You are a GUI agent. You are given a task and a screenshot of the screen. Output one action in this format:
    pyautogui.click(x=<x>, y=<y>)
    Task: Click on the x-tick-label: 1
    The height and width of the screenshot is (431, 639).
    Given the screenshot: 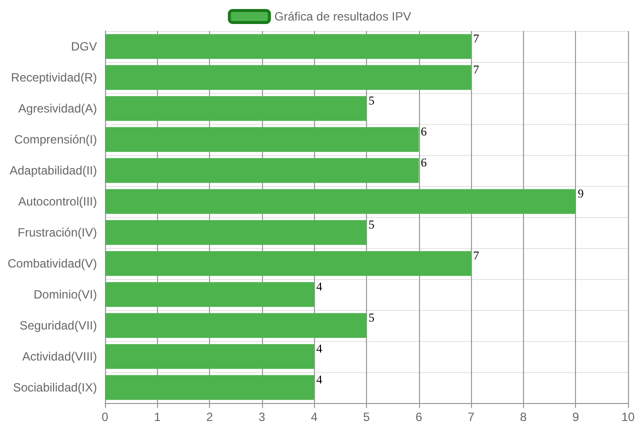 What is the action you would take?
    pyautogui.click(x=157, y=417)
    